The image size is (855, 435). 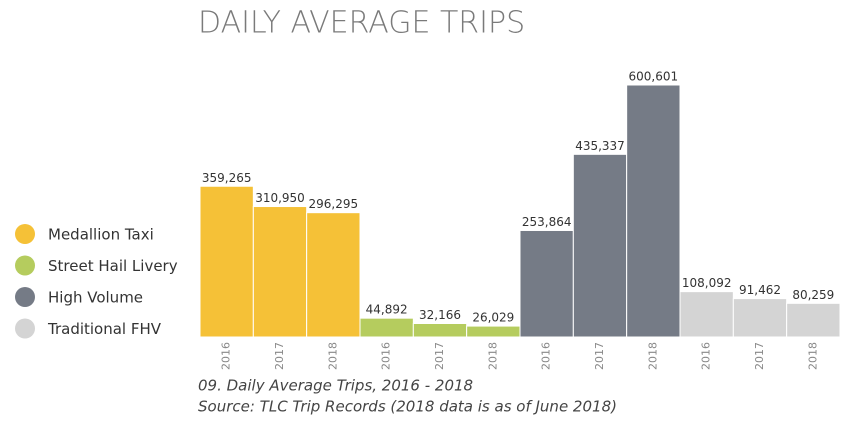 What do you see at coordinates (654, 77) in the screenshot?
I see `value-label: 600,601` at bounding box center [654, 77].